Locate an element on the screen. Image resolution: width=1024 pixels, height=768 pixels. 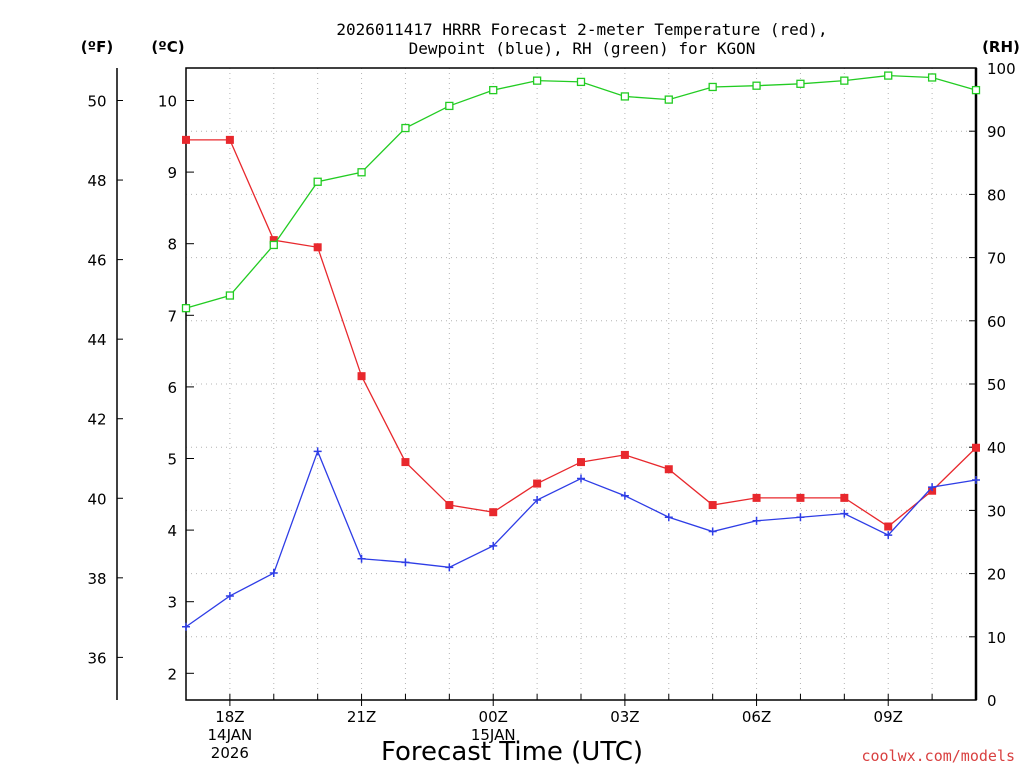
celsius-unit-label: (ºC) is located at coordinates (167, 47).